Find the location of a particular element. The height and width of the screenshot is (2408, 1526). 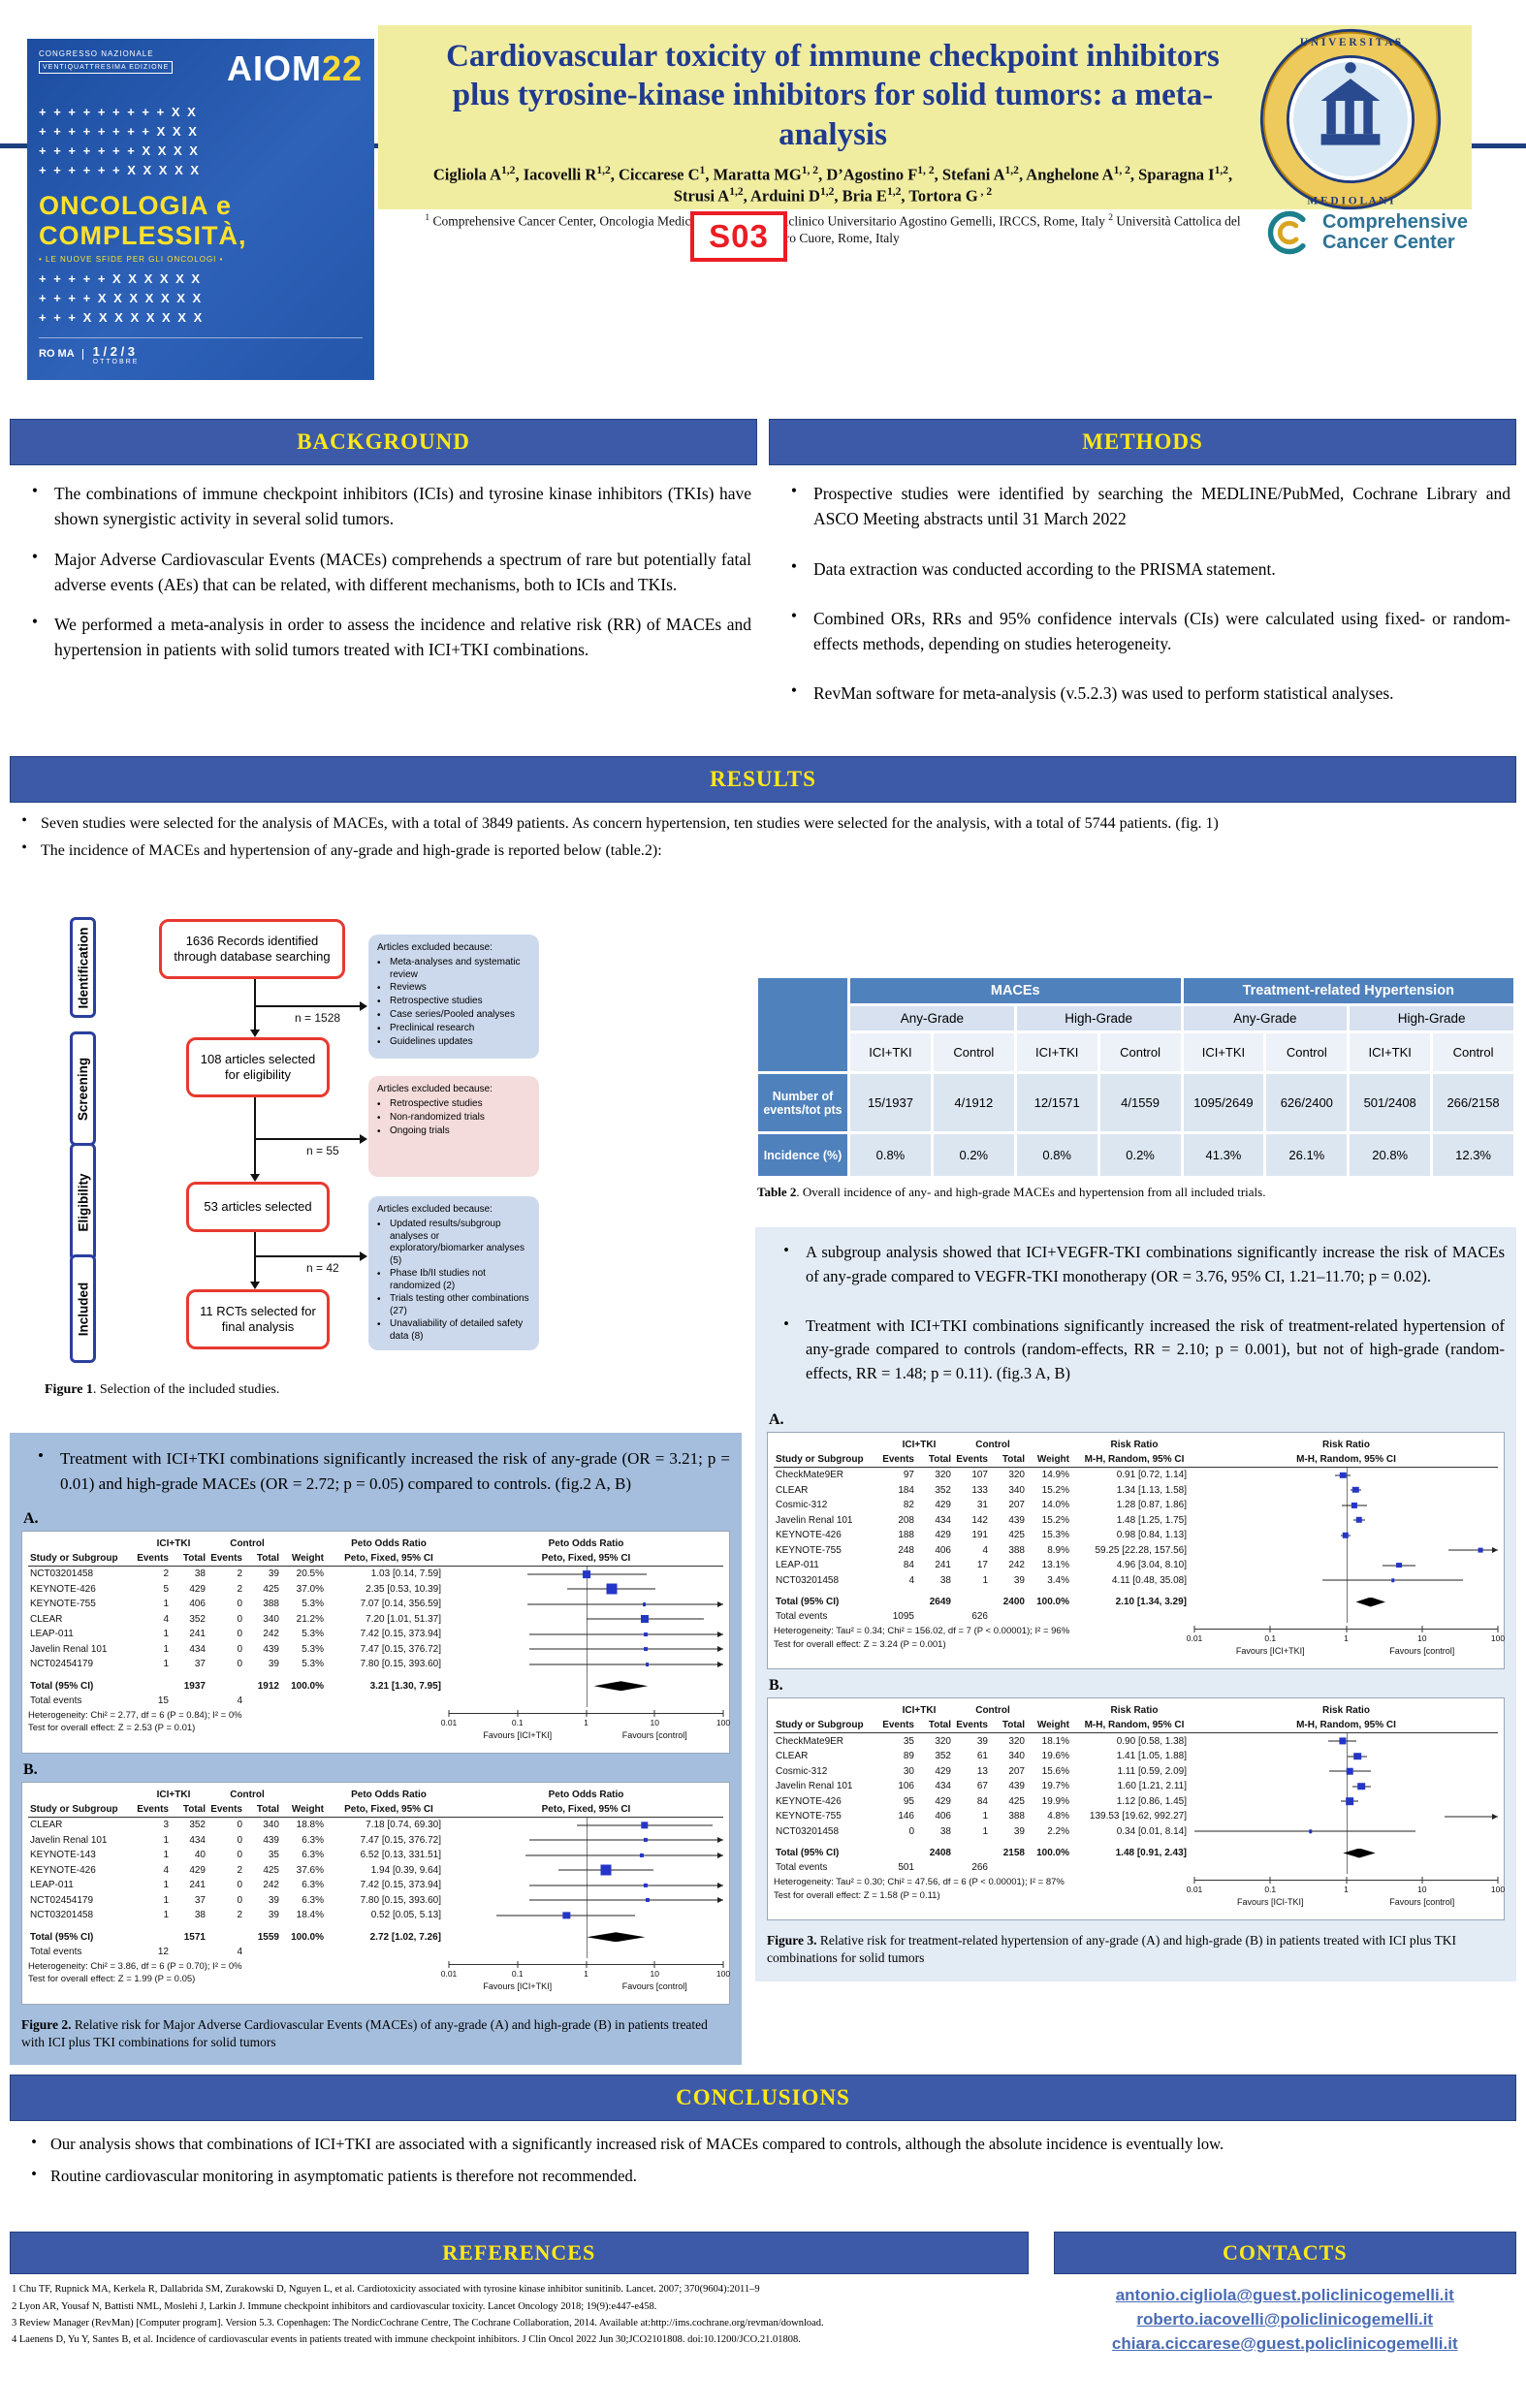

text-line: + + + + + + X X X X X is located at coordinates (120, 170).